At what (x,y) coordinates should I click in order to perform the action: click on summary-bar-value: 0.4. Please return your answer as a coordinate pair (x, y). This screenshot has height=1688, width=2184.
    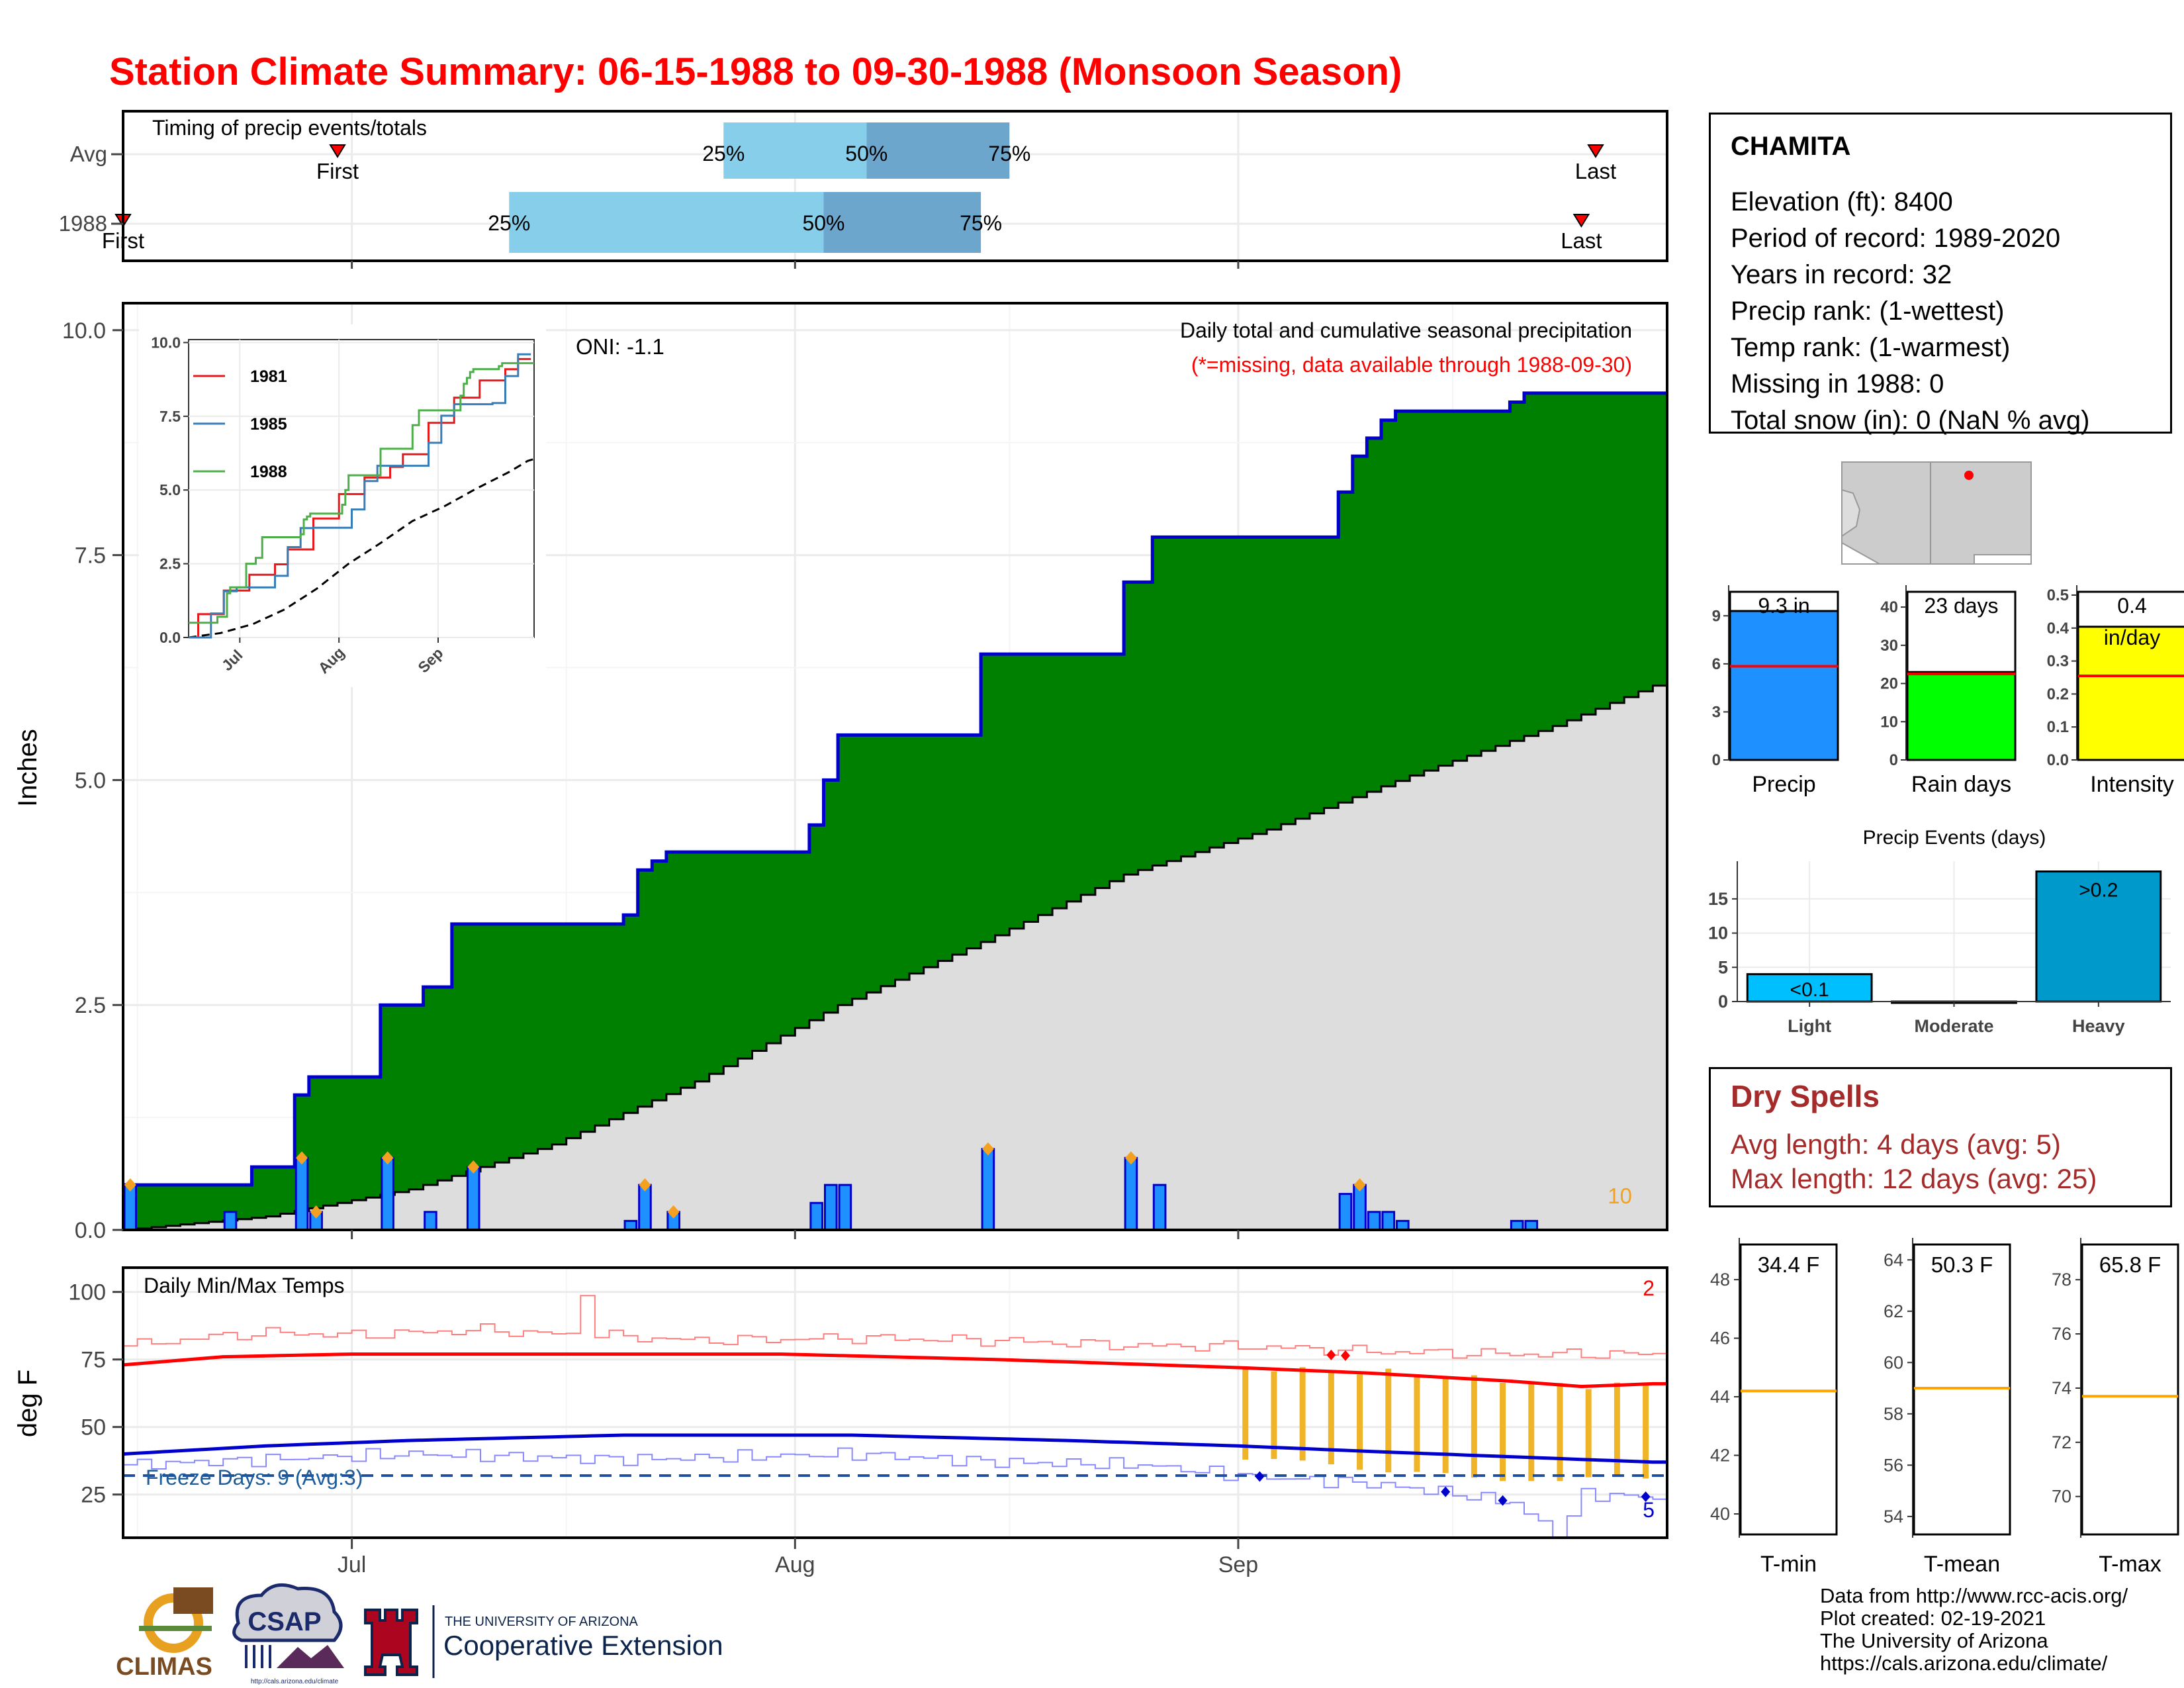
    Looking at the image, I should click on (2131, 606).